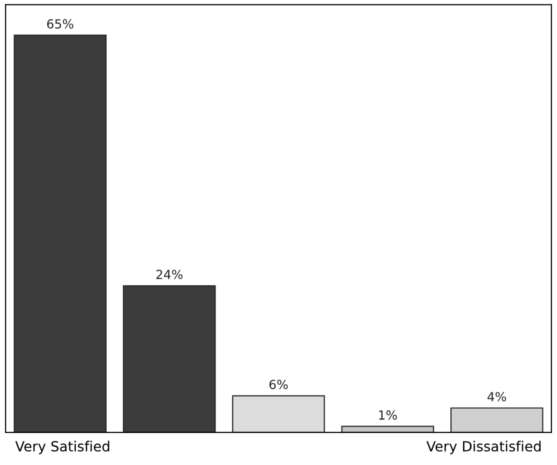 This screenshot has height=465, width=557. I want to click on data-label: 4%, so click(497, 397).